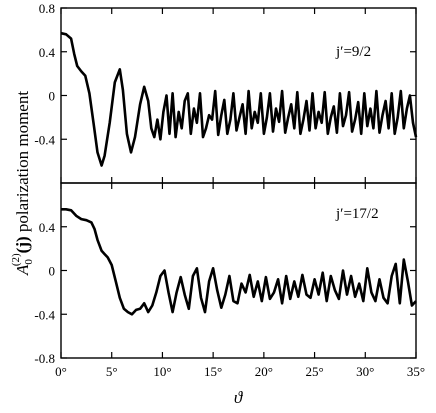 Image resolution: width=436 pixels, height=413 pixels. What do you see at coordinates (16, 259) in the screenshot?
I see `y-axis-title-sup: (2)` at bounding box center [16, 259].